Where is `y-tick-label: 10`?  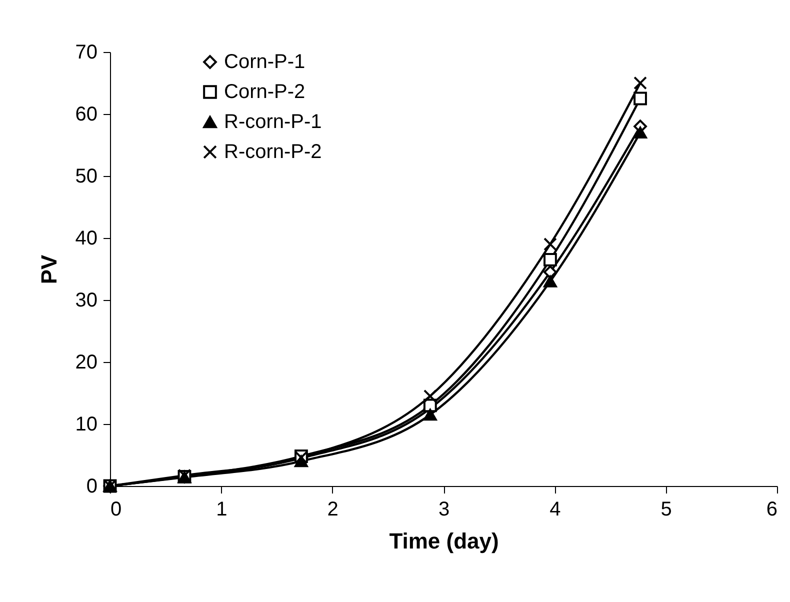
y-tick-label: 10 is located at coordinates (86, 425).